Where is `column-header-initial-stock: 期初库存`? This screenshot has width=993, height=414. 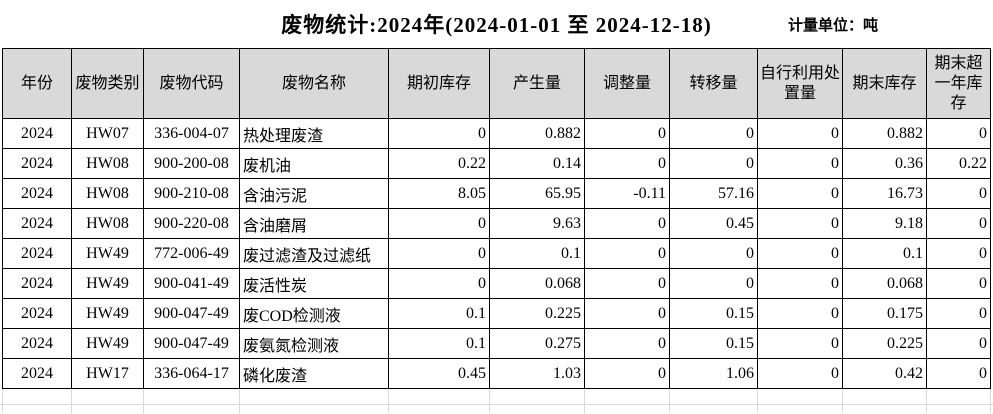 column-header-initial-stock: 期初库存 is located at coordinates (439, 83).